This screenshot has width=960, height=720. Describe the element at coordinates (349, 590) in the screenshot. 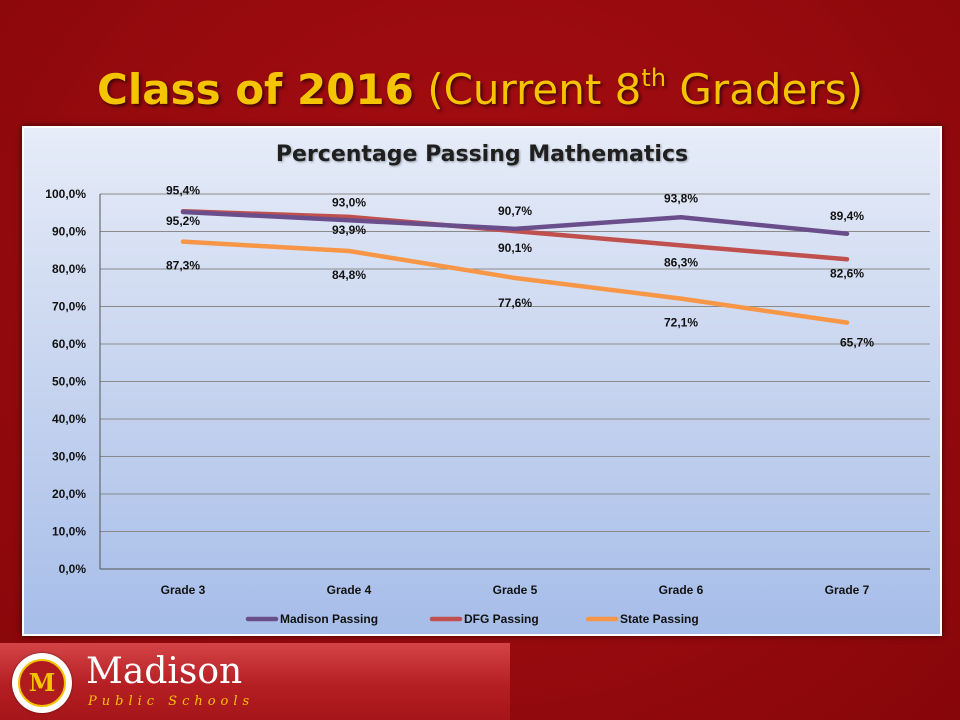

I see `x-tick-label: Grade 4` at that location.